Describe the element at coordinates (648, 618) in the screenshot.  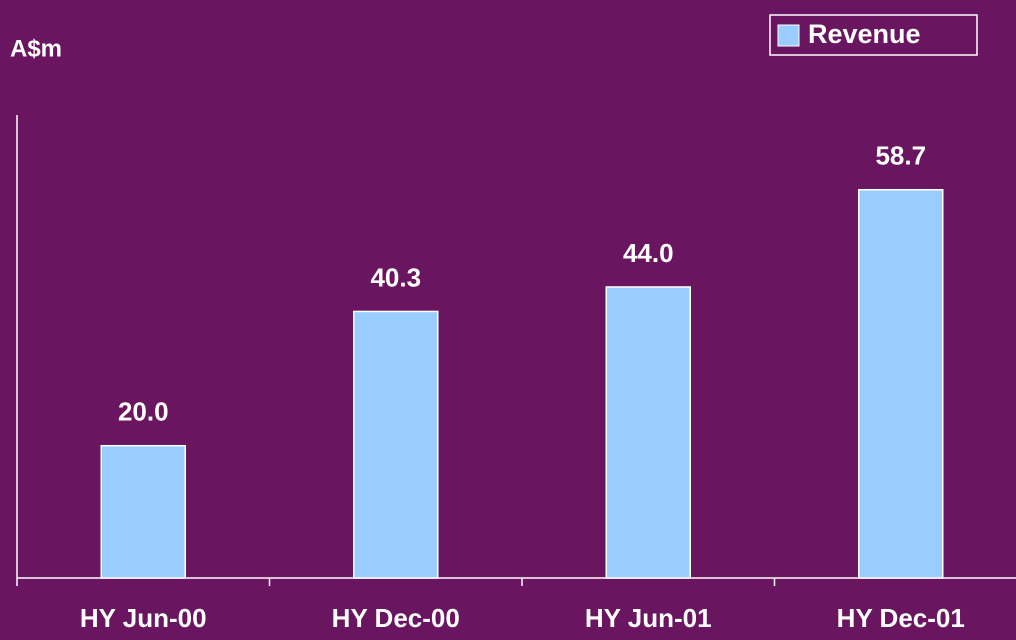
I see `x-tick-label: HY Jun-01` at that location.